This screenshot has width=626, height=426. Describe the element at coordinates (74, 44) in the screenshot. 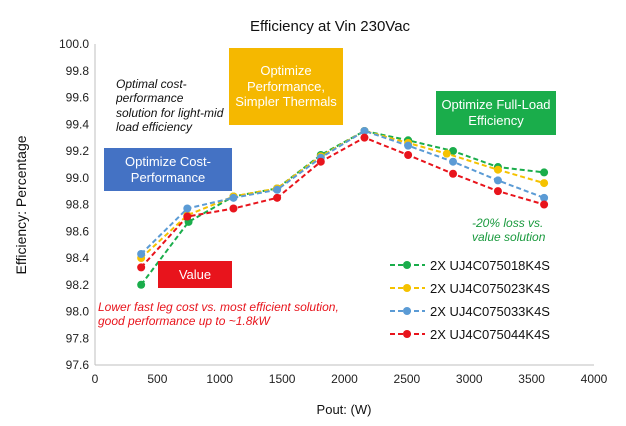

I see `y-tick-label: 100.0` at that location.